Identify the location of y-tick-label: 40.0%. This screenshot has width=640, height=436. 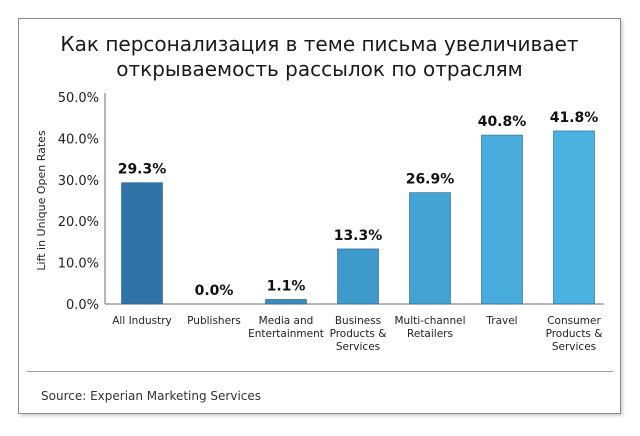
(78, 139).